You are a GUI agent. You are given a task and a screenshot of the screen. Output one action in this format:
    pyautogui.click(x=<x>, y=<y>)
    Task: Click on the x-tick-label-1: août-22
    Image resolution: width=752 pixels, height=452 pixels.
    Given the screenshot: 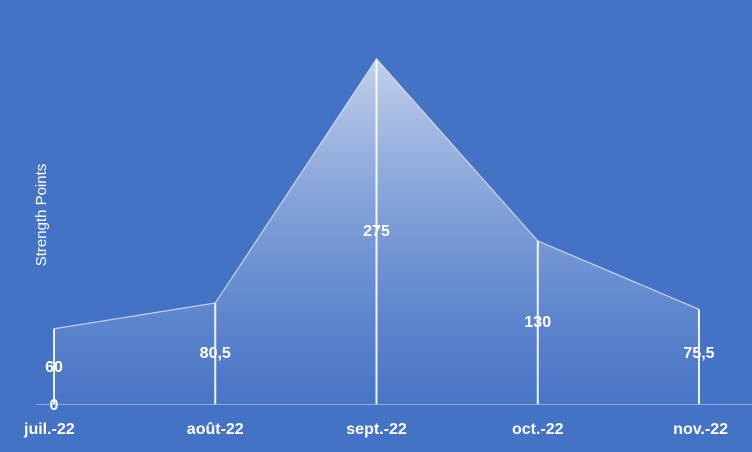 What is the action you would take?
    pyautogui.click(x=215, y=429)
    